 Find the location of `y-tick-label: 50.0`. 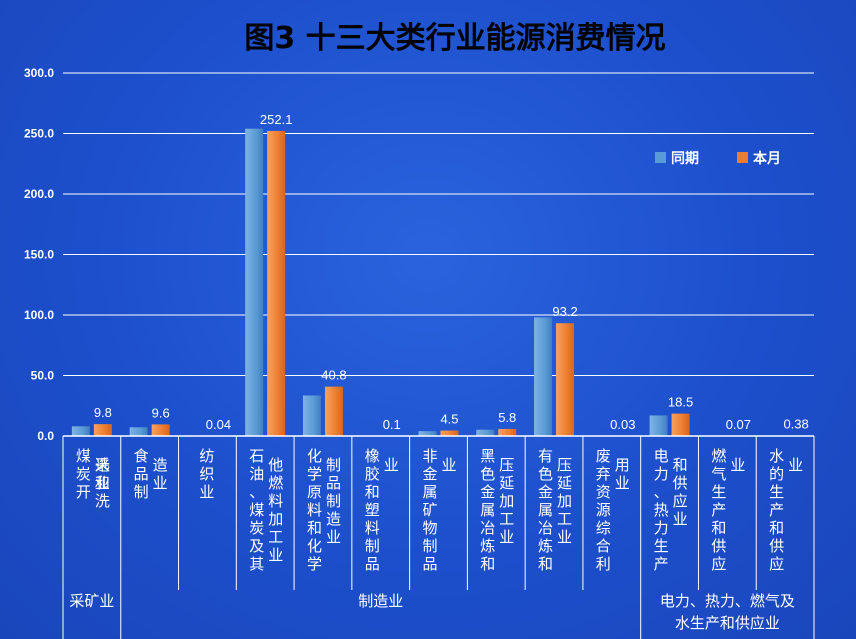

y-tick-label: 50.0 is located at coordinates (43, 376).